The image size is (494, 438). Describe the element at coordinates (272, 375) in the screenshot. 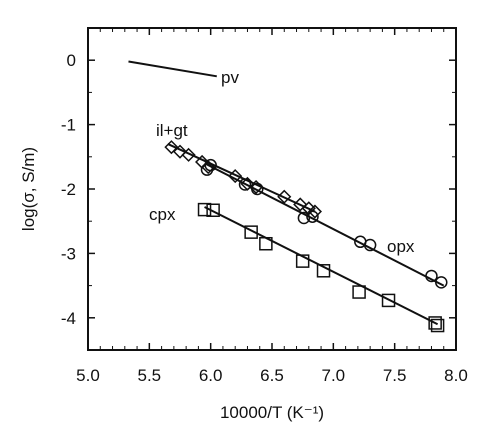

I see `x-tick-label: 6.5` at that location.